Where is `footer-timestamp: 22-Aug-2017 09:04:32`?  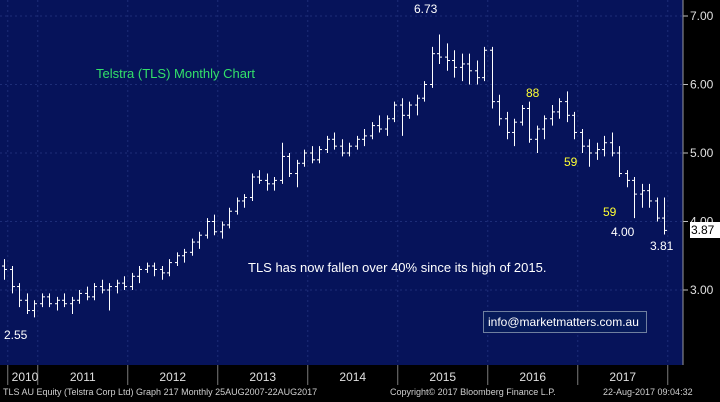 footer-timestamp: 22-Aug-2017 09:04:32 is located at coordinates (648, 392).